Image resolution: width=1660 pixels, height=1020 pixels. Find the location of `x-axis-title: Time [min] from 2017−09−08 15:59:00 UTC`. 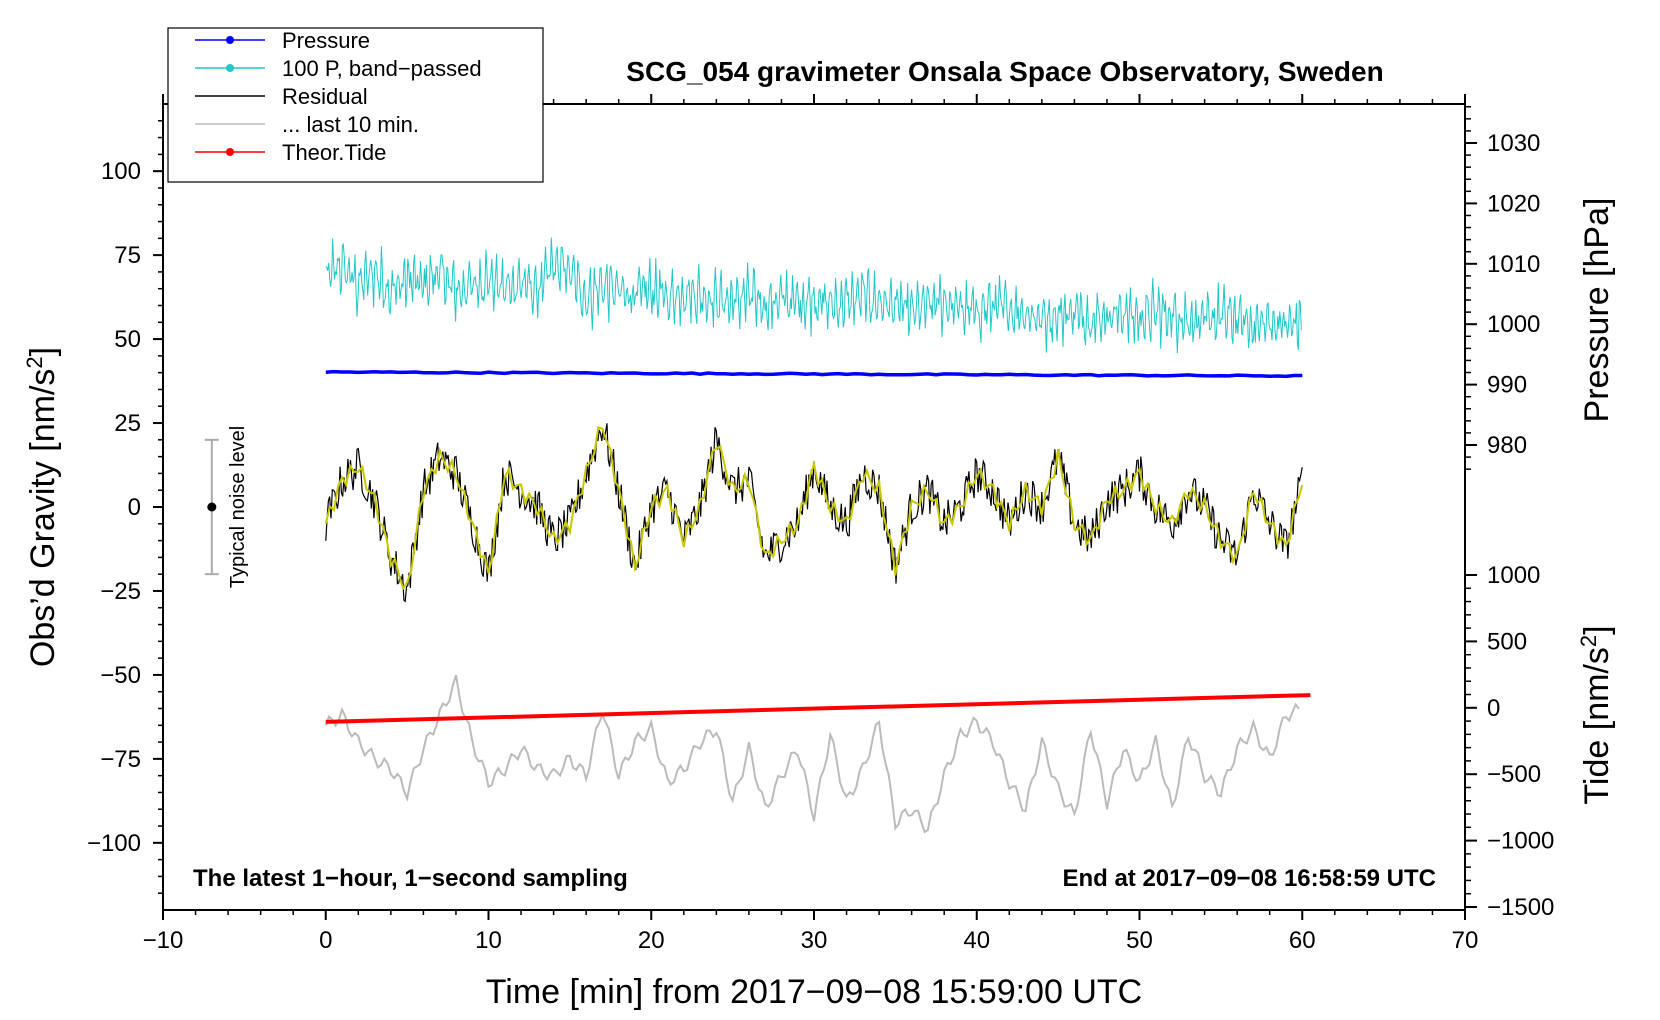

x-axis-title: Time [min] from 2017−09−08 15:59:00 UTC is located at coordinates (814, 992).